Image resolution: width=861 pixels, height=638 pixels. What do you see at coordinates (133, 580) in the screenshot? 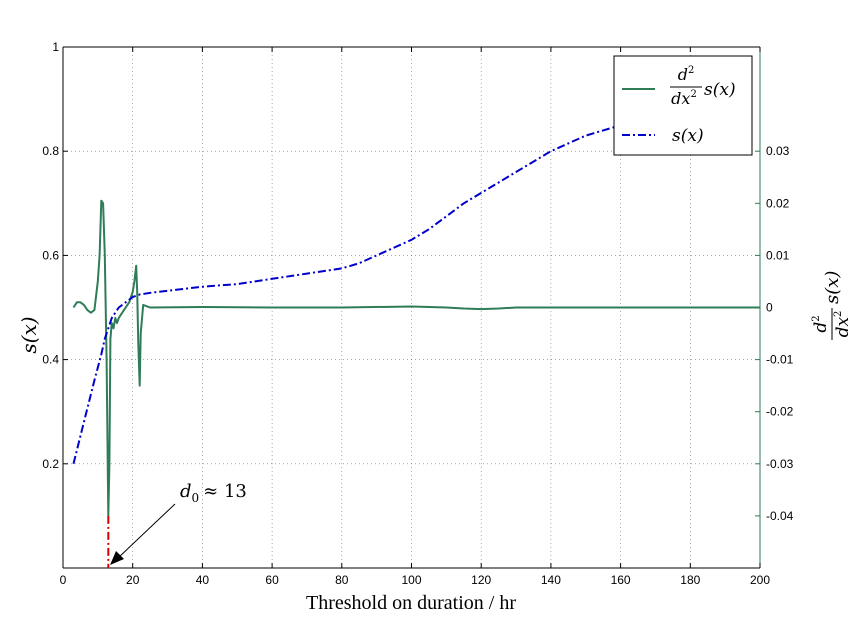
I see `x-tick-label: 20` at bounding box center [133, 580].